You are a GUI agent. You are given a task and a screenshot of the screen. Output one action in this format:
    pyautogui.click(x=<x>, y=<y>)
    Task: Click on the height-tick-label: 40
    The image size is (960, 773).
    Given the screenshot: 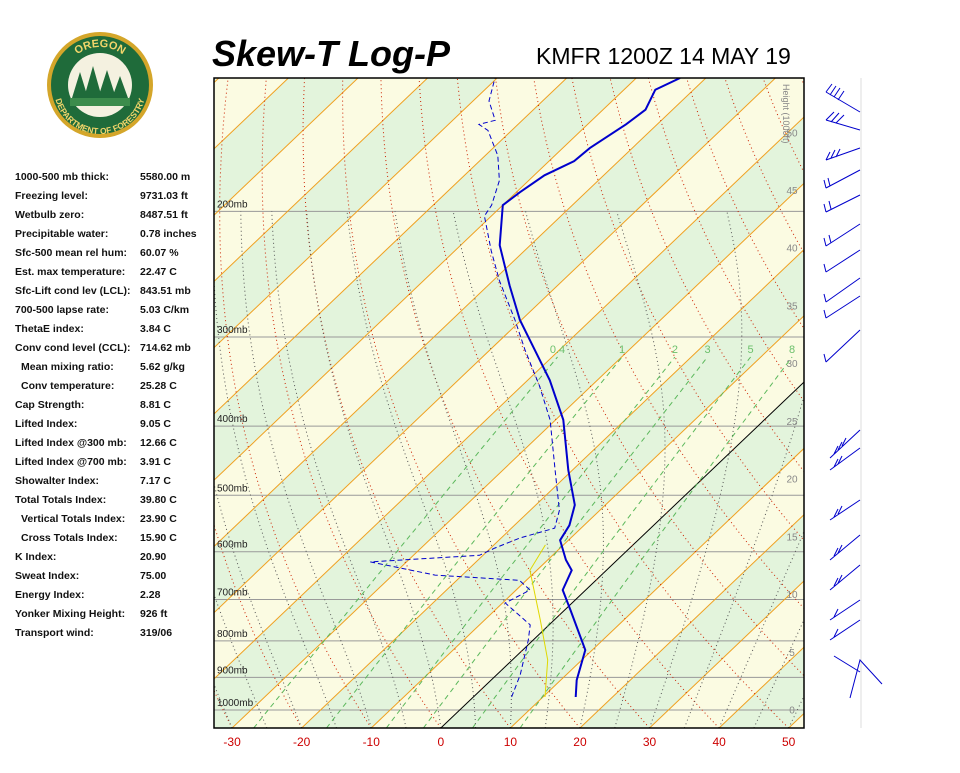 What is the action you would take?
    pyautogui.click(x=792, y=249)
    